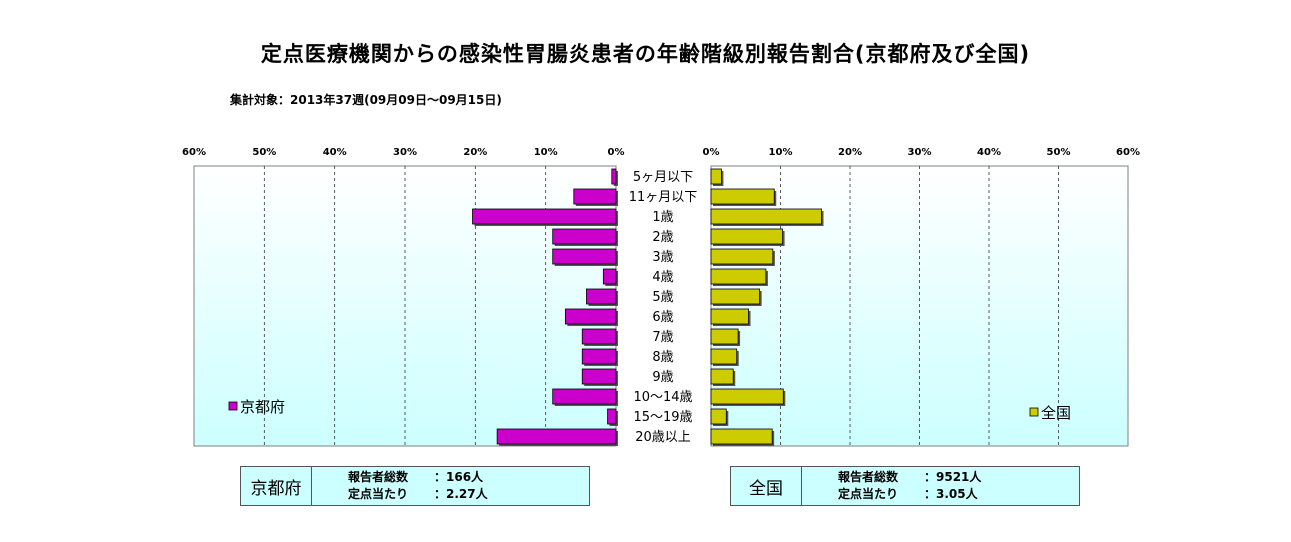 This screenshot has width=1291, height=542. What do you see at coordinates (662, 257) in the screenshot?
I see `category-label: 3歳` at bounding box center [662, 257].